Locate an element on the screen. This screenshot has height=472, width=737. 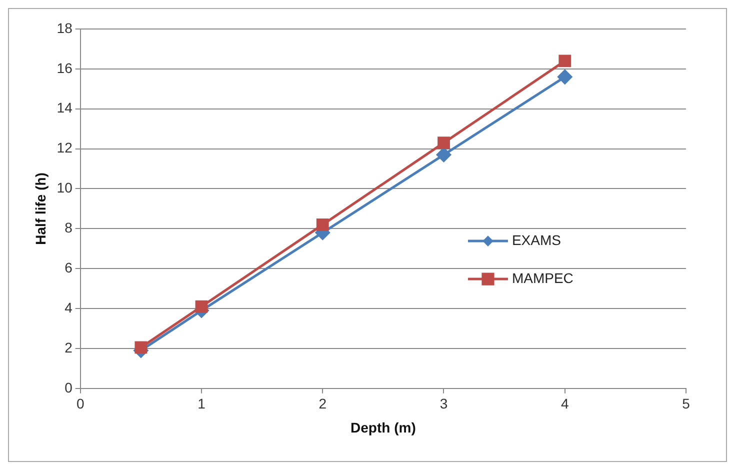
x-tick-label: 1 is located at coordinates (202, 404).